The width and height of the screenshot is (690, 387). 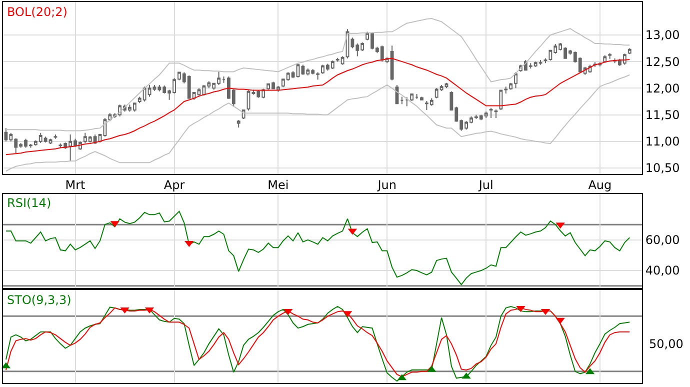 What do you see at coordinates (29, 203) in the screenshot?
I see `chart-title: RSI(14)` at bounding box center [29, 203].